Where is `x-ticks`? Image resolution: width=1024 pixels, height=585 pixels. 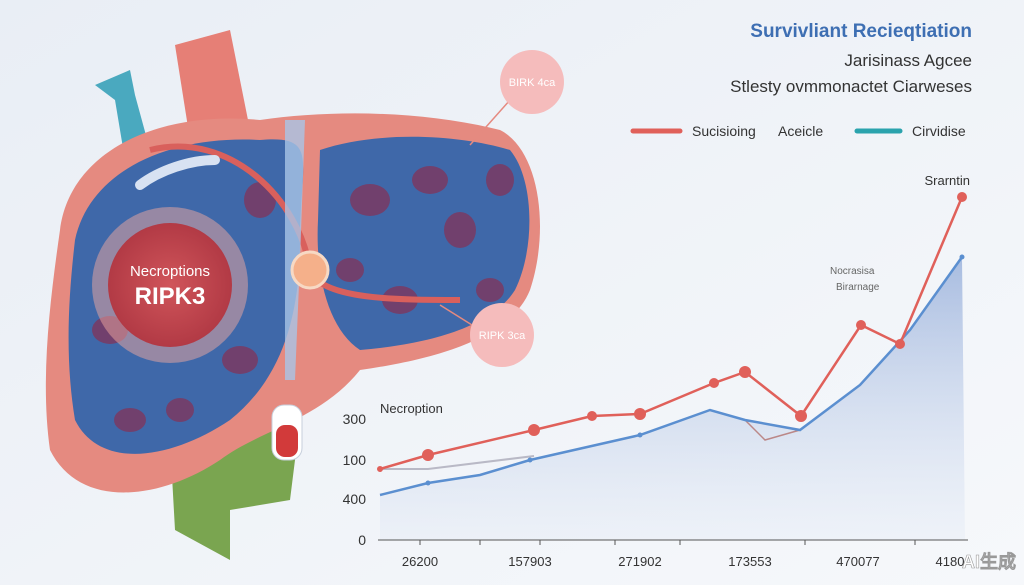
x-ticks is located at coordinates (667, 542).